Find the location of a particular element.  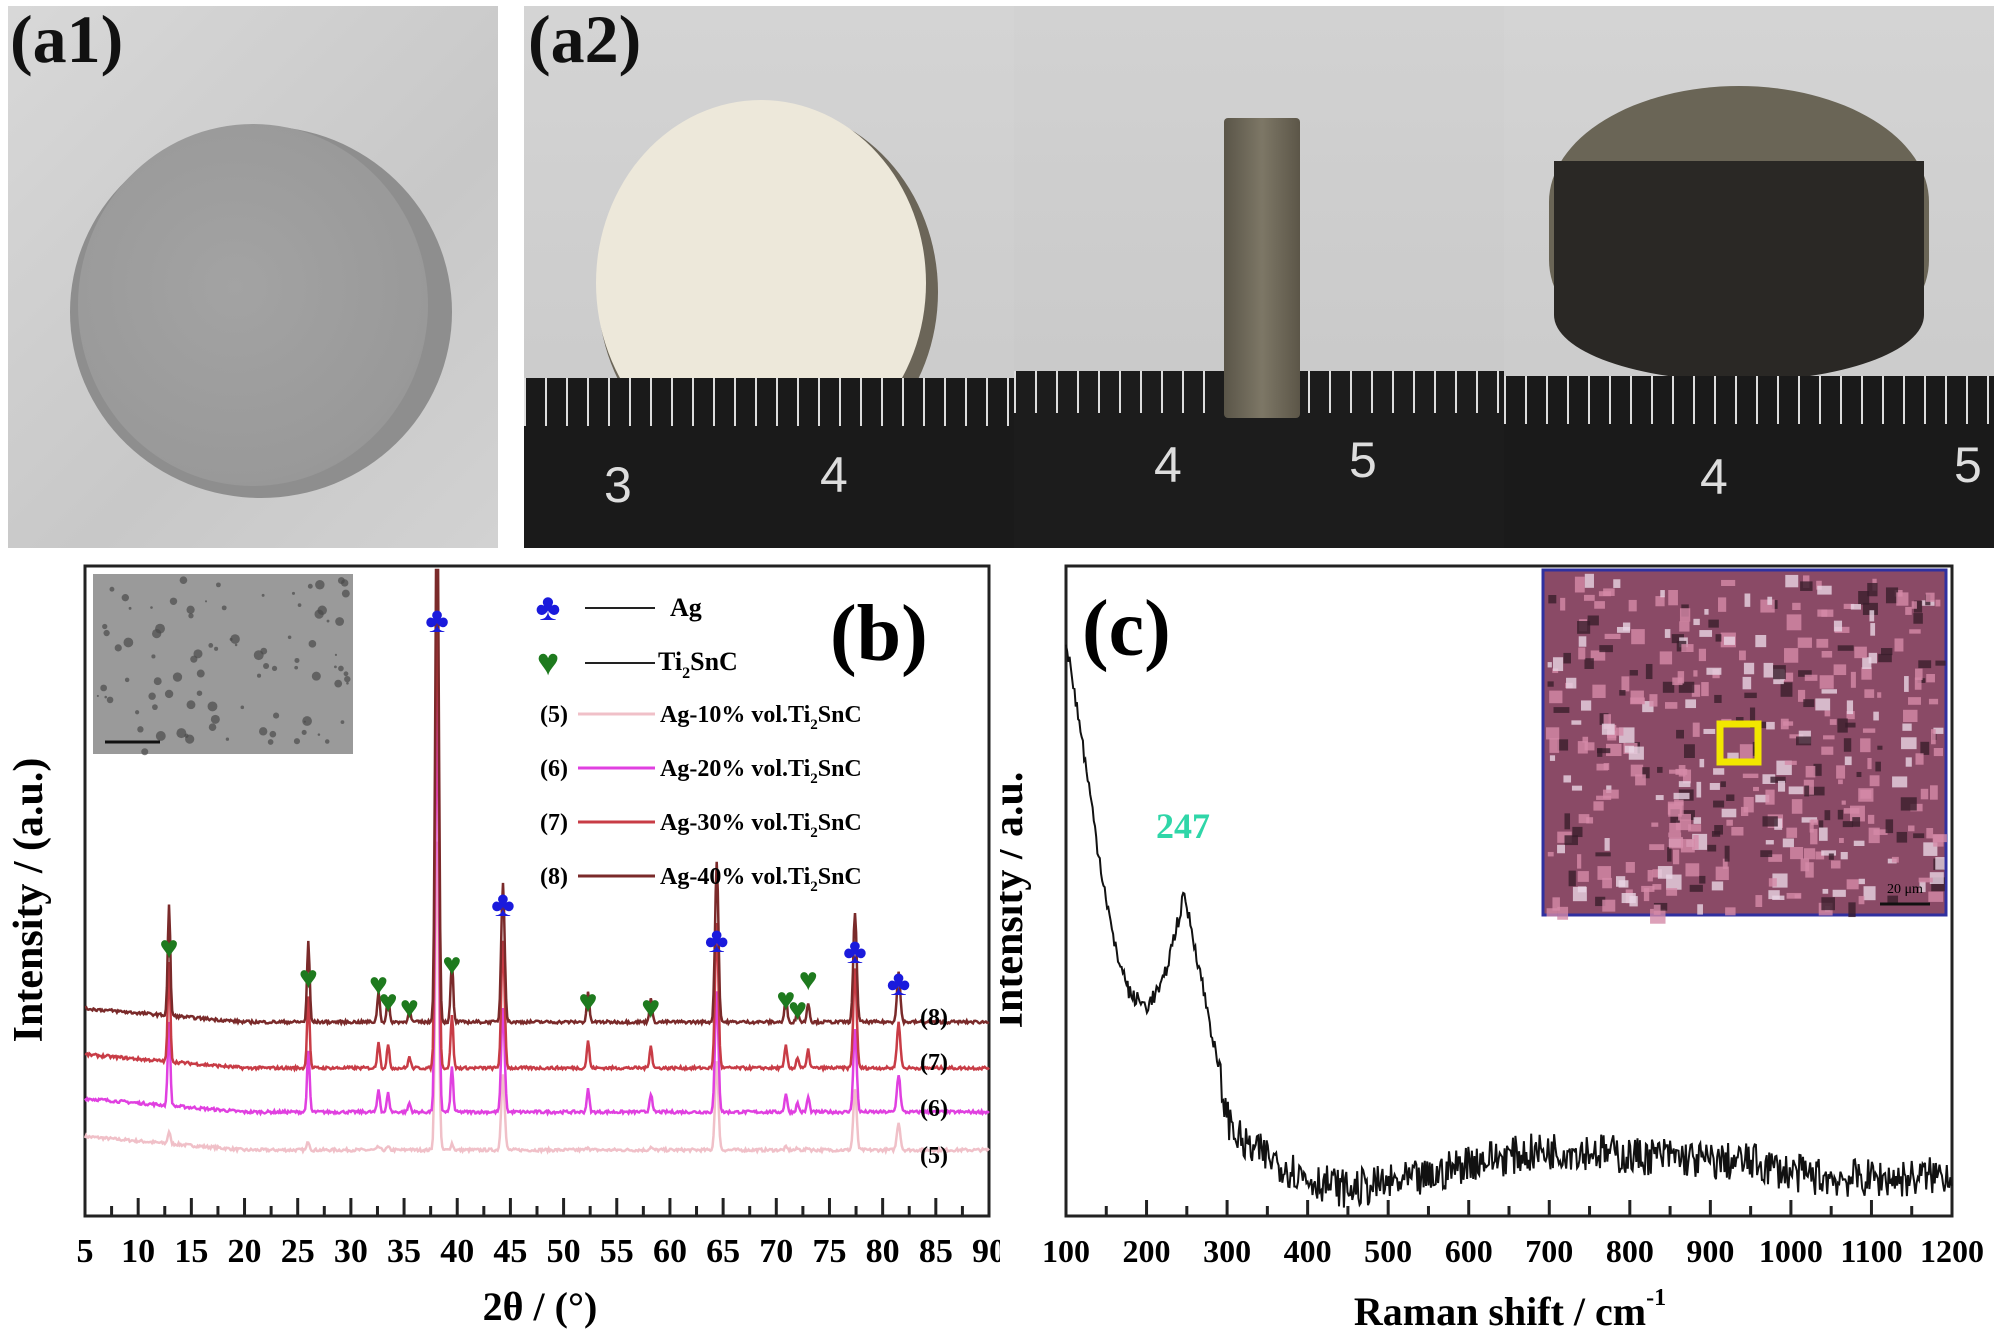

peak-annotation: 247 is located at coordinates (1183, 826).